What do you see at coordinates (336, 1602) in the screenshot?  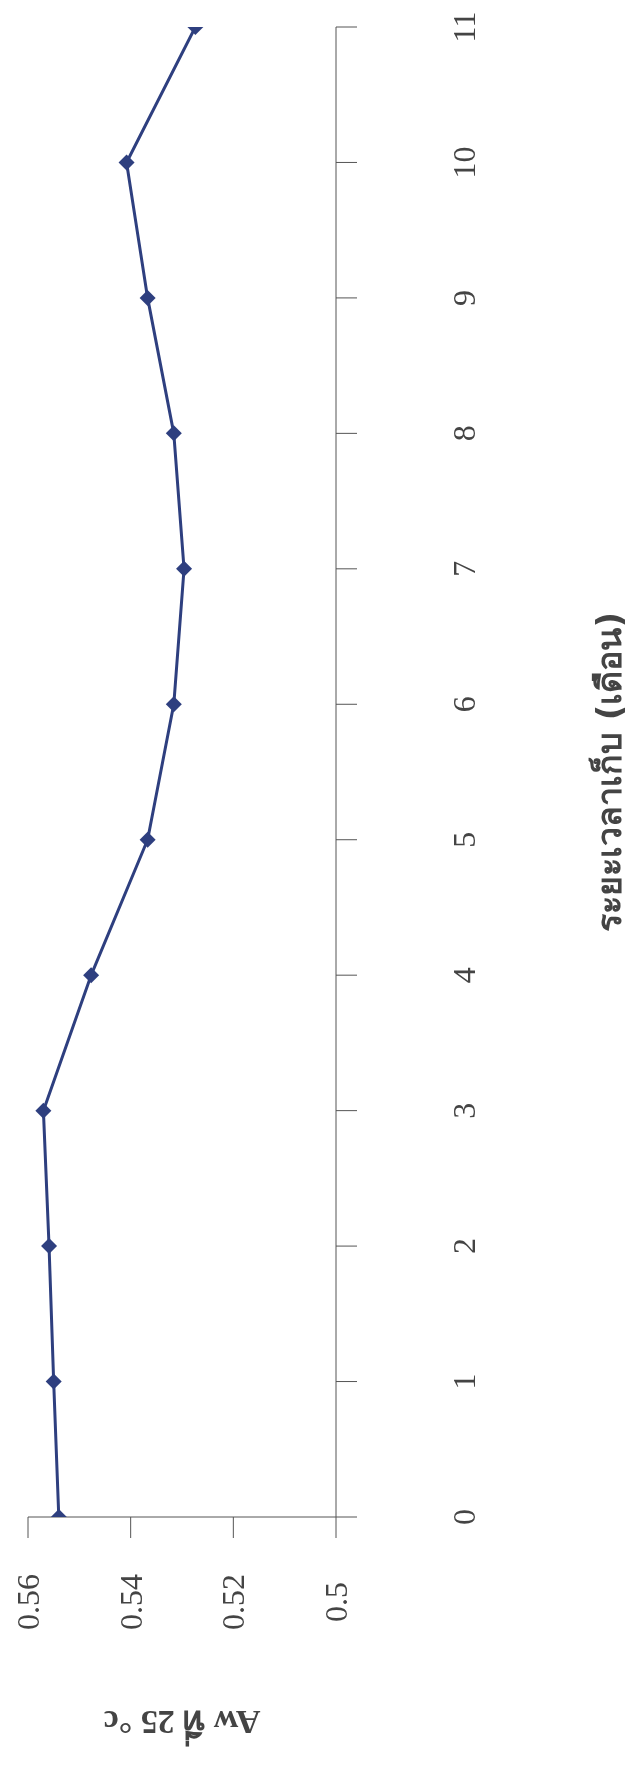 I see `x-tick-label: 0.5` at bounding box center [336, 1602].